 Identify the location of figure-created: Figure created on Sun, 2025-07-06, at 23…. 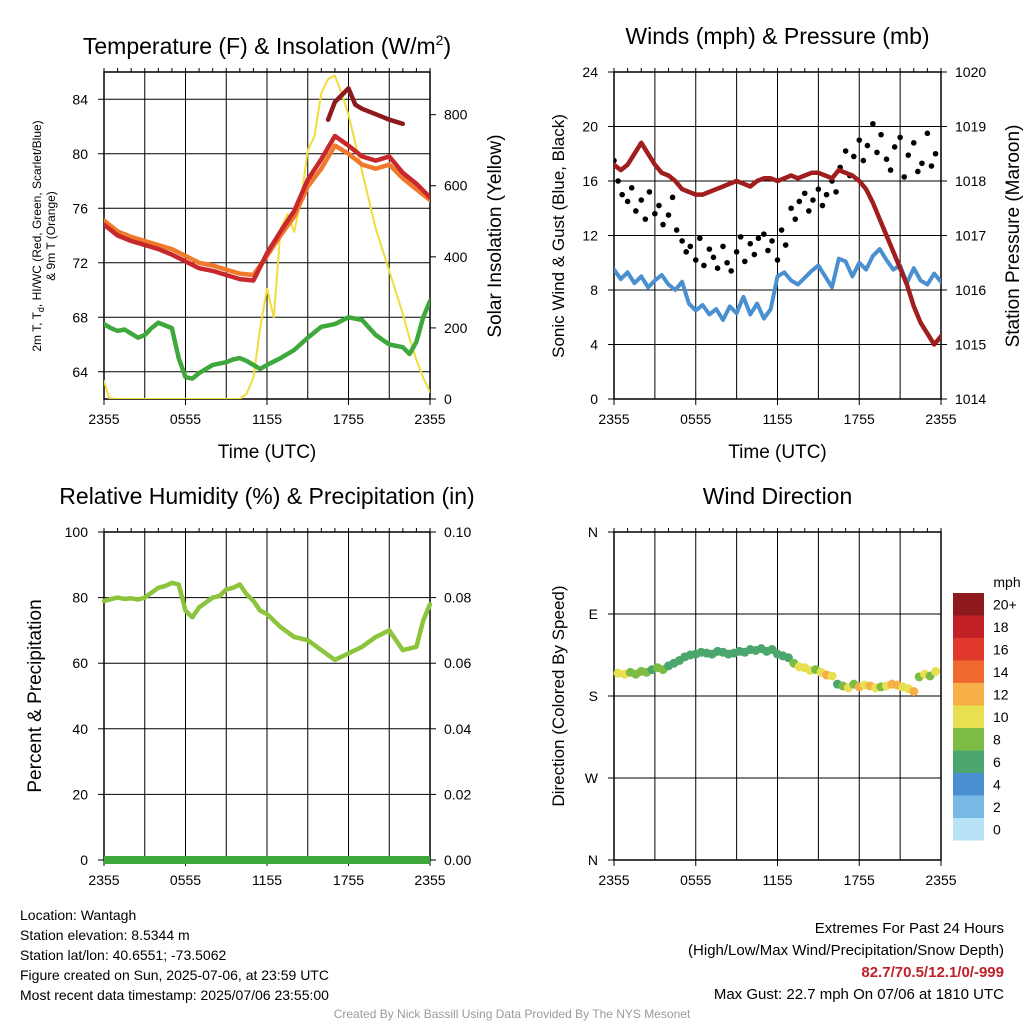
(174, 975).